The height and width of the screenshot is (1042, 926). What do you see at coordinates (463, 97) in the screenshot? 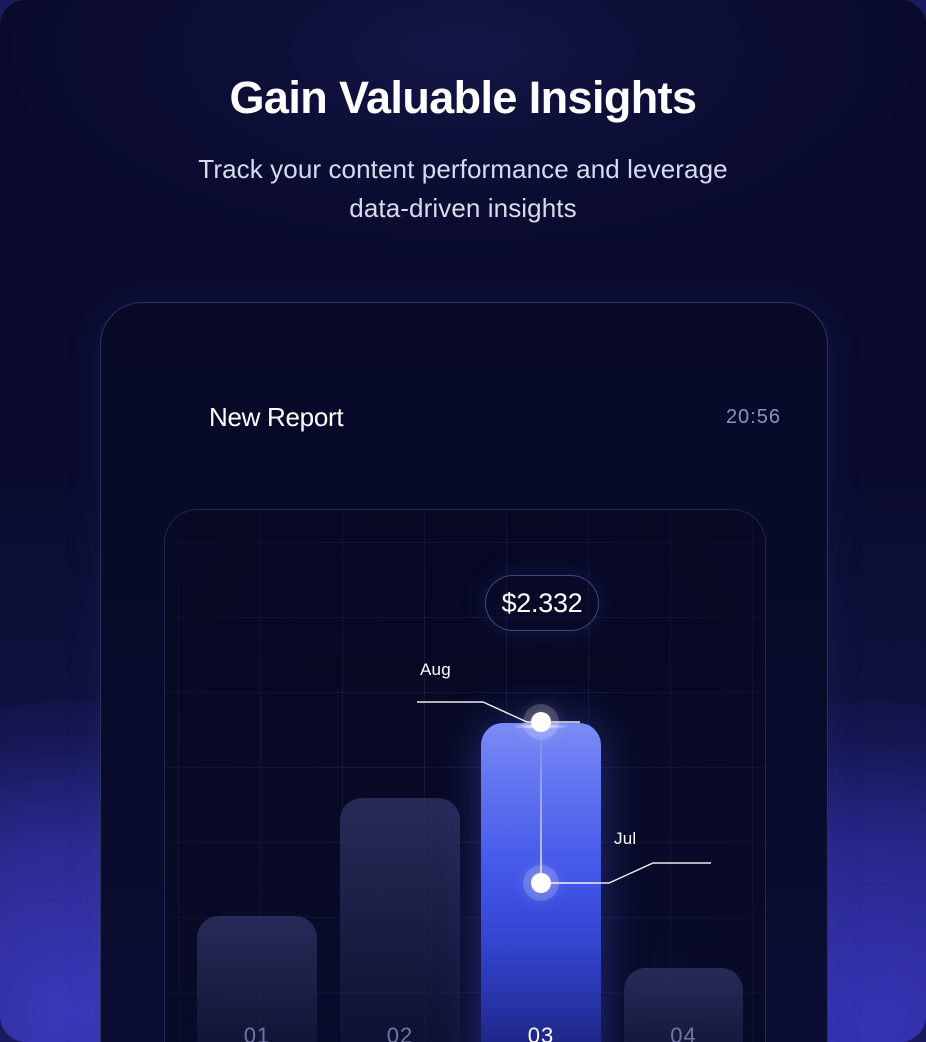
I see `page-title: Gain Valuable Insights` at bounding box center [463, 97].